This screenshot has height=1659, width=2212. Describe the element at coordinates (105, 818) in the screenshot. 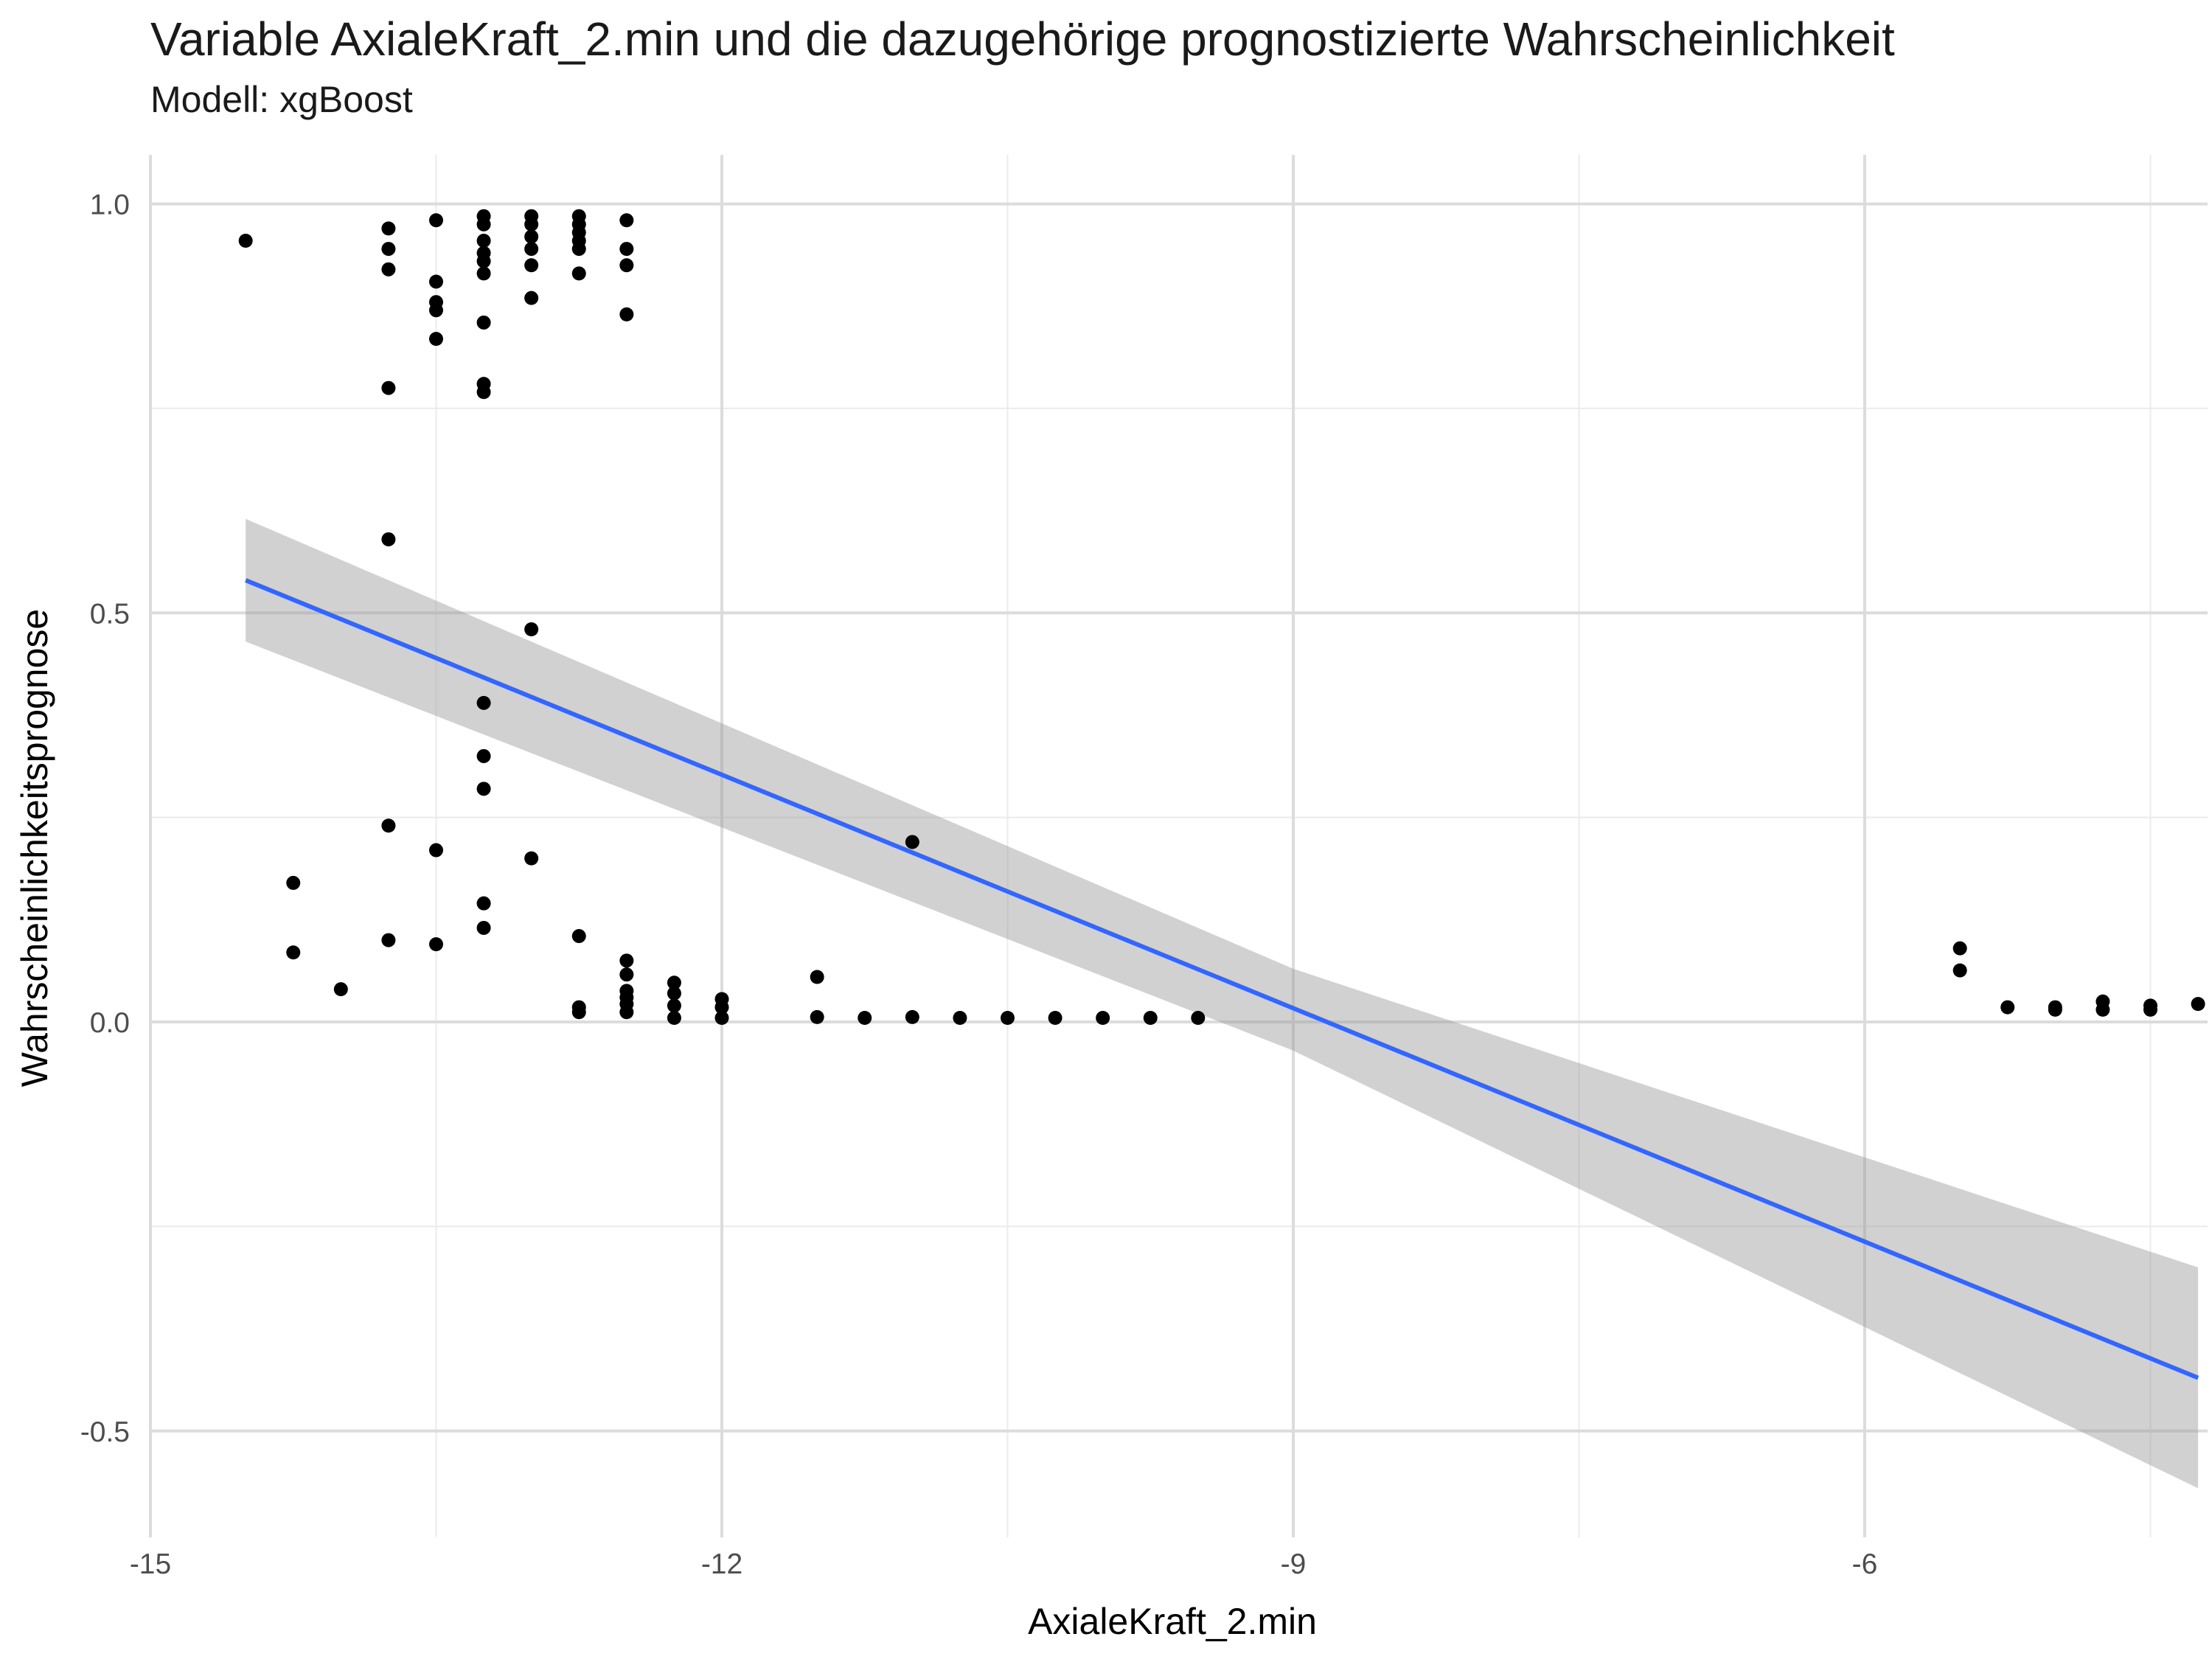

I see `y-tick-labels: -0.5 0.0 0.5 1.0` at that location.